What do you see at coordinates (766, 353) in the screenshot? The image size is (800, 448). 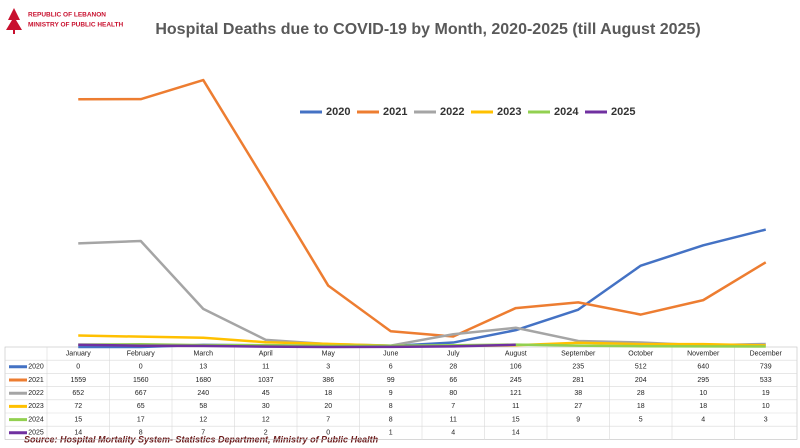 I see `x-tick-label: December` at bounding box center [766, 353].